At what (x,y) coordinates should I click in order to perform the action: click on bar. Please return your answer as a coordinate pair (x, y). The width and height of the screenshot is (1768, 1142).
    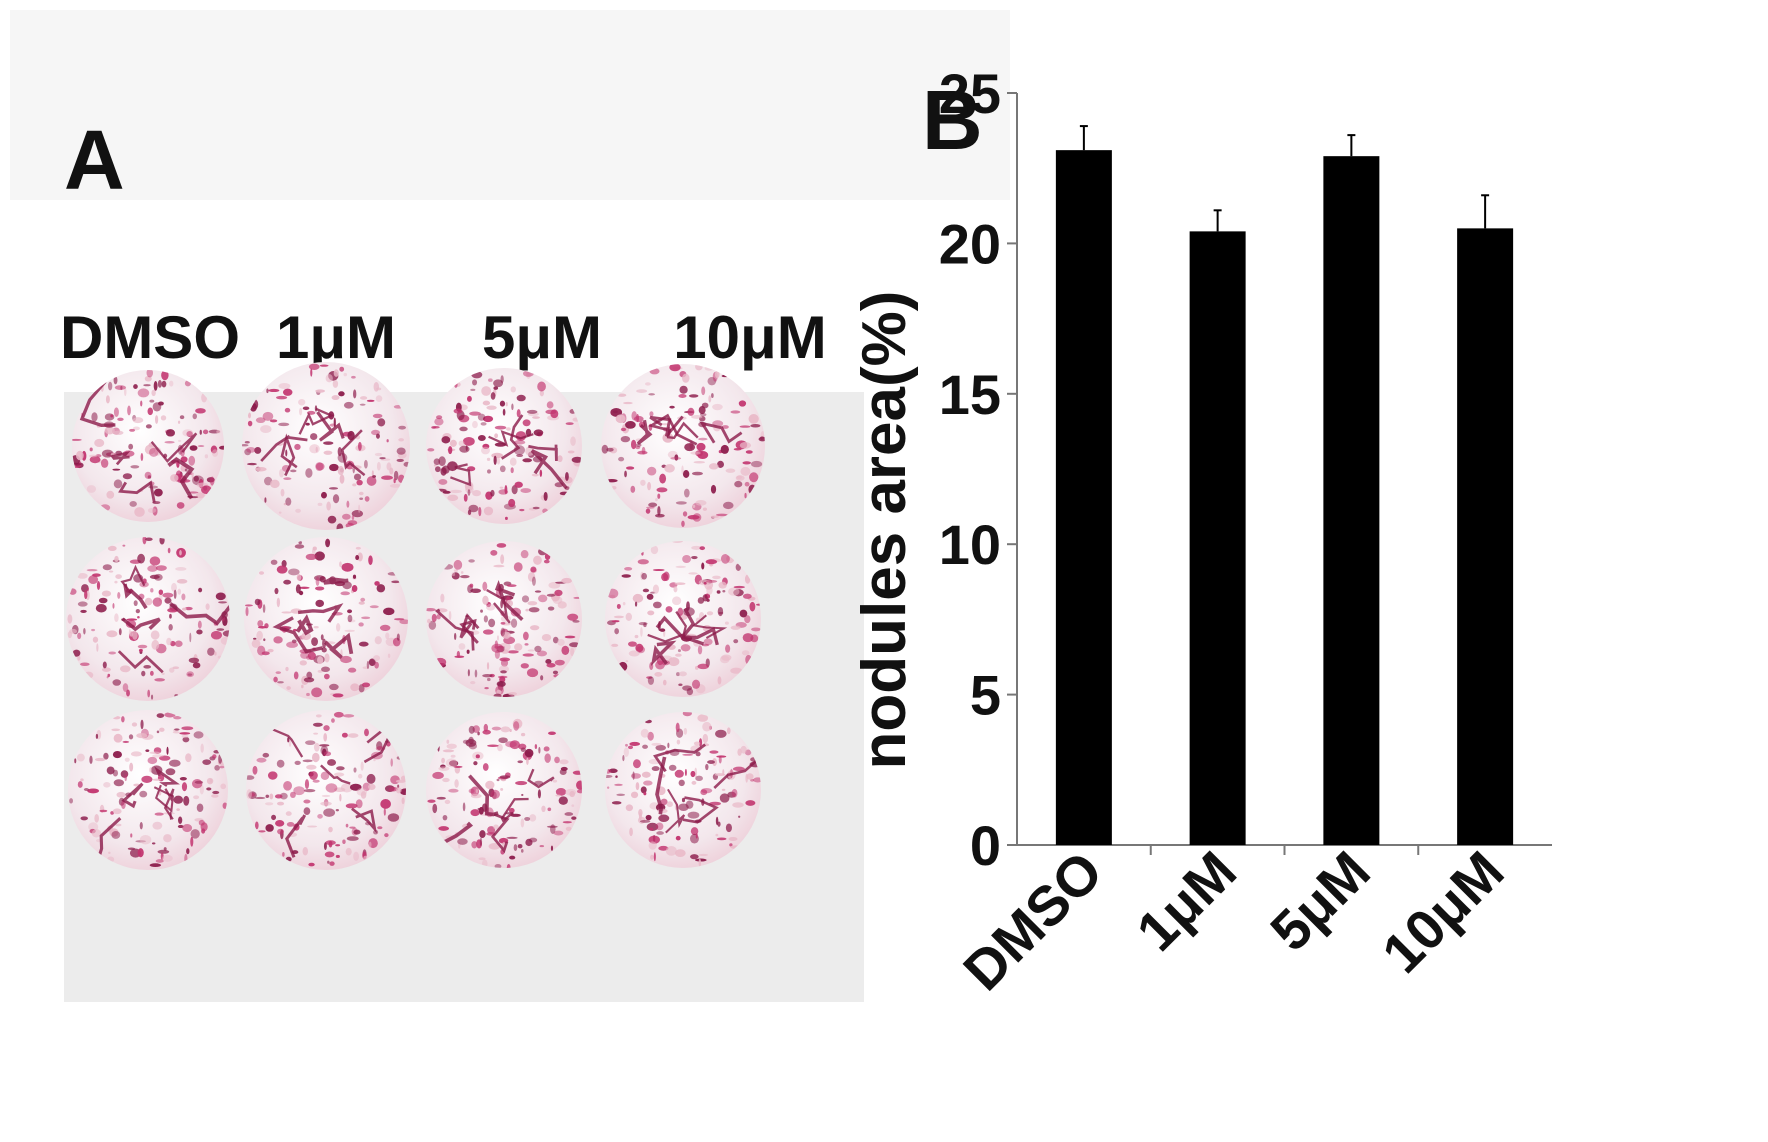
    Looking at the image, I should click on (1485, 537).